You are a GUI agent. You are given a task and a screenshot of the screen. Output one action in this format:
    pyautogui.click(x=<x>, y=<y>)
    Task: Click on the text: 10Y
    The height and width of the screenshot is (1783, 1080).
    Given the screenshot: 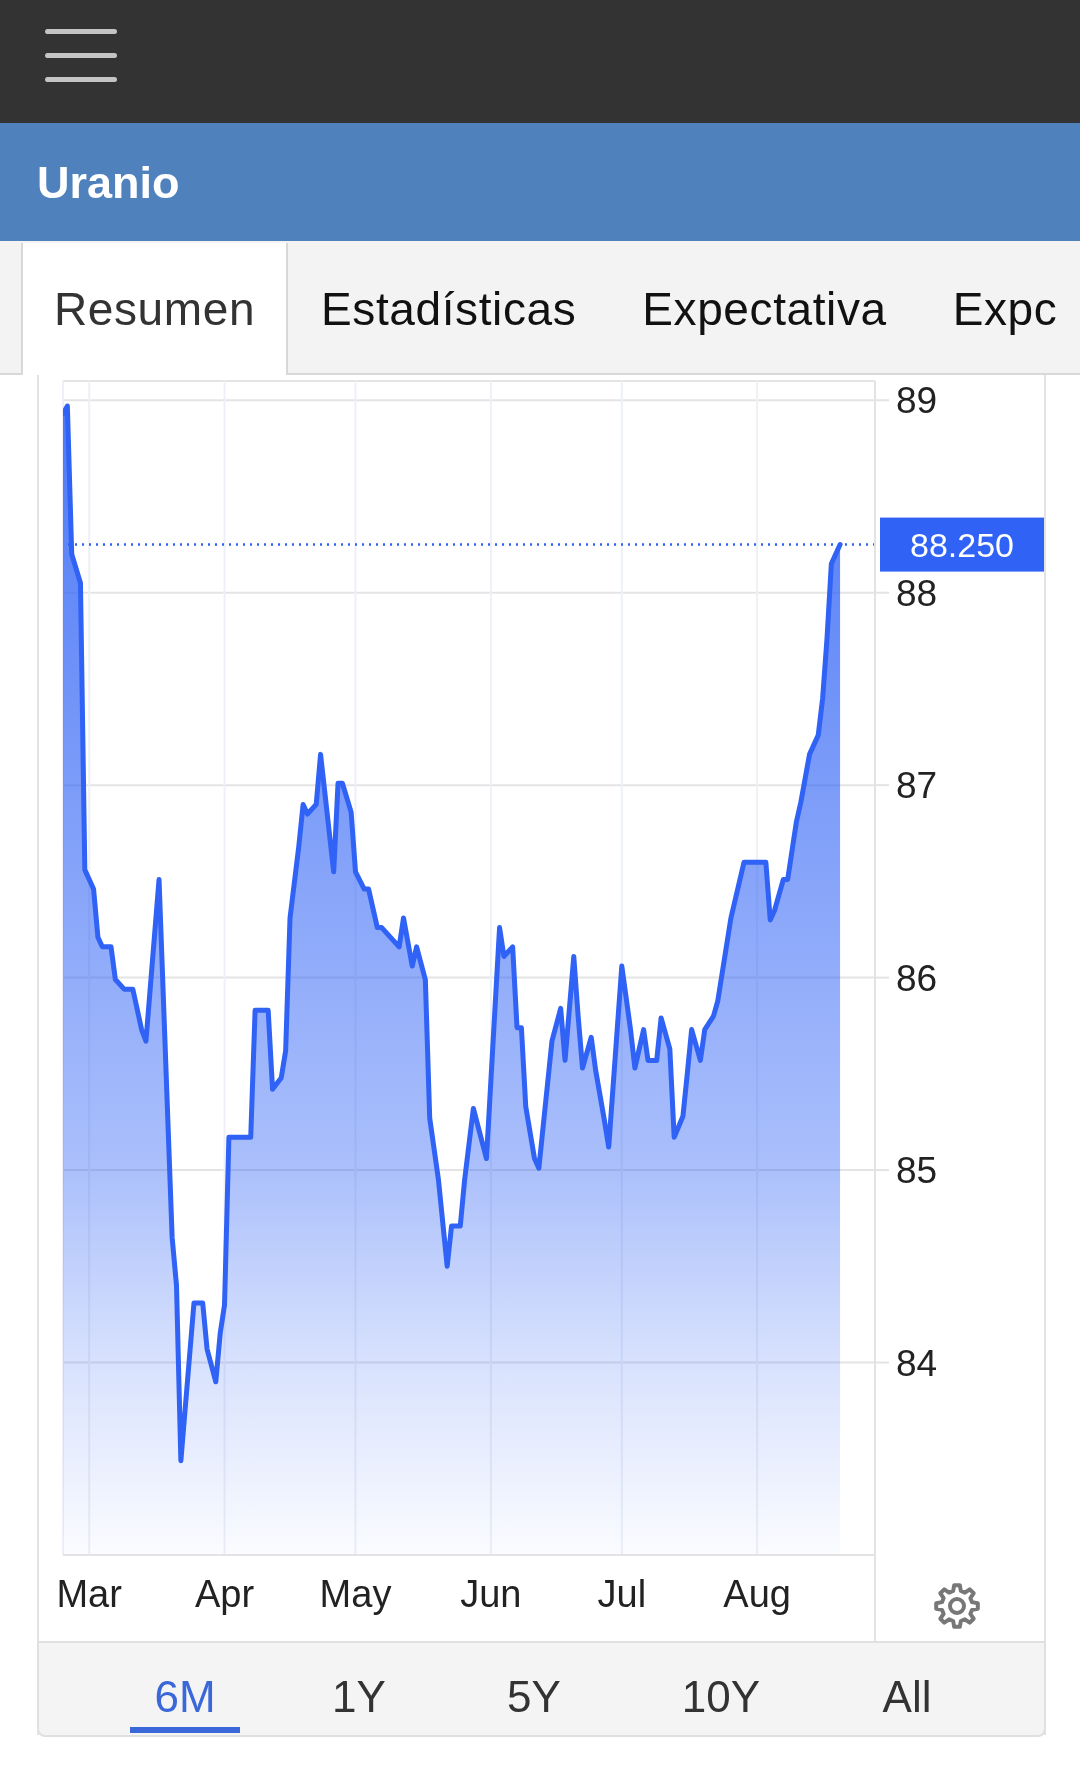 What is the action you would take?
    pyautogui.click(x=721, y=1696)
    